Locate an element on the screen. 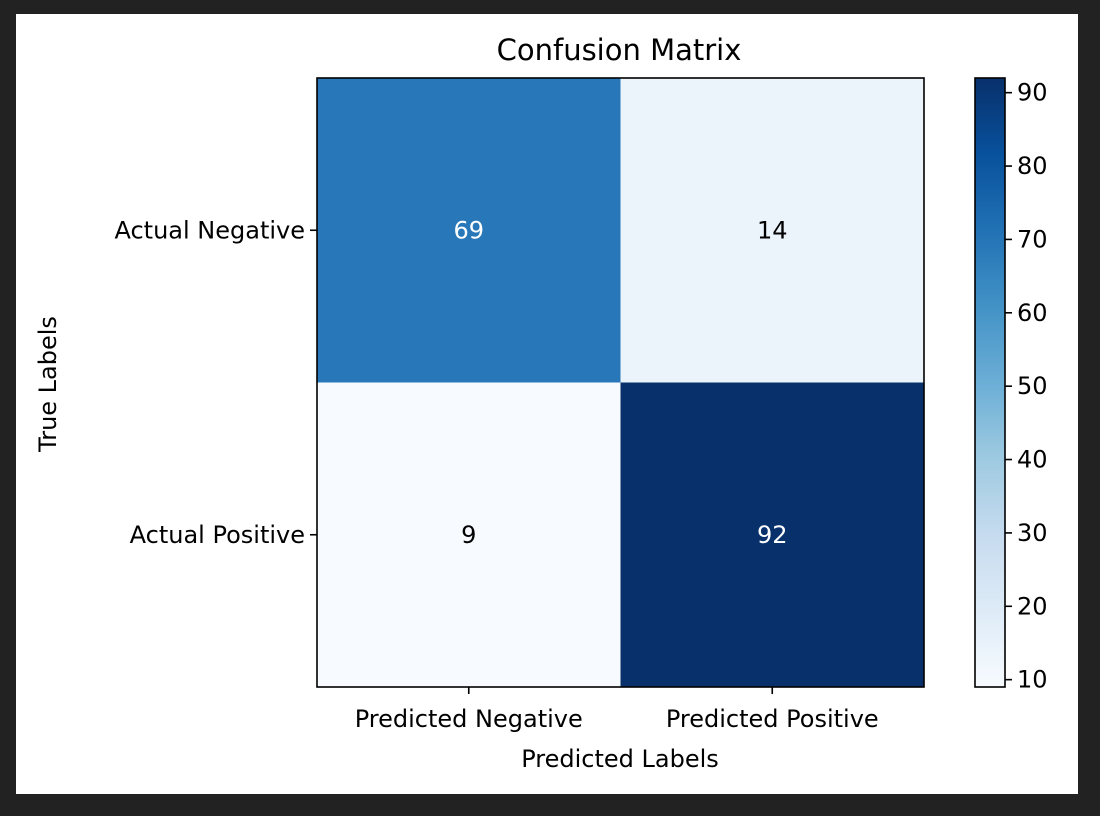  cell-value-label: 9 is located at coordinates (468, 535).